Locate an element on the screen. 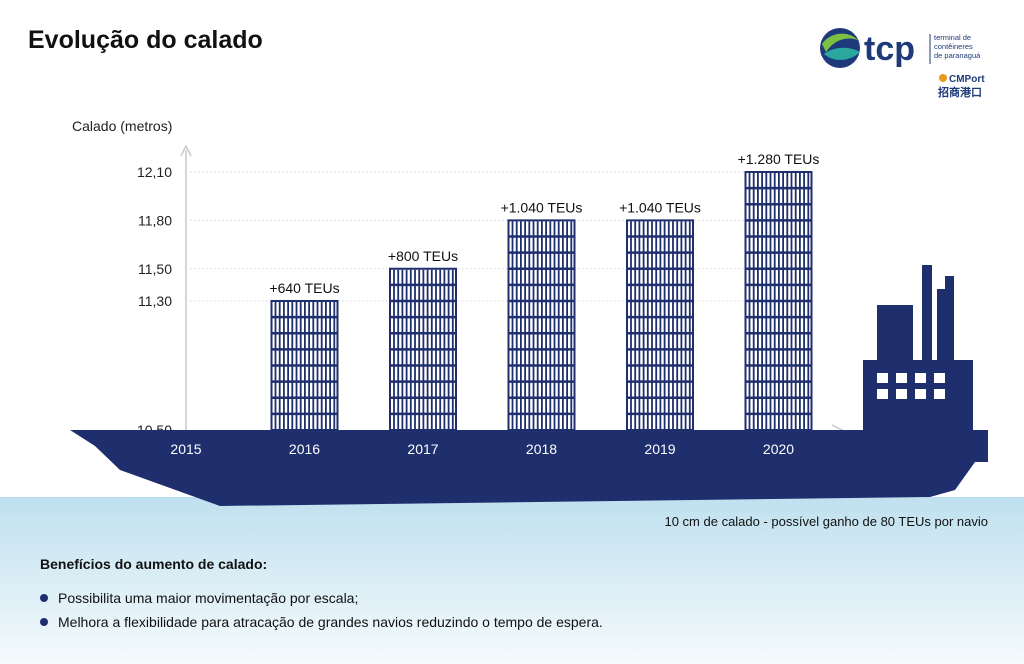 The height and width of the screenshot is (664, 1024). y-axis-label: Calado (metros) is located at coordinates (122, 126).